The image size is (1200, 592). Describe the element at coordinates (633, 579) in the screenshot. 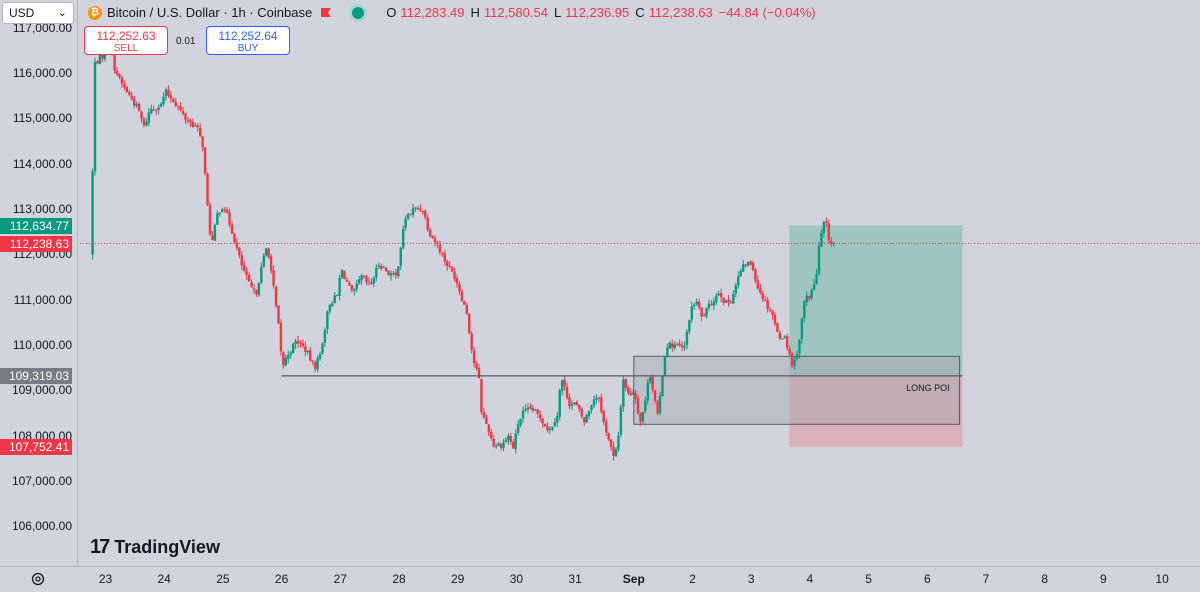

I see `time-tick-label: Sep` at that location.